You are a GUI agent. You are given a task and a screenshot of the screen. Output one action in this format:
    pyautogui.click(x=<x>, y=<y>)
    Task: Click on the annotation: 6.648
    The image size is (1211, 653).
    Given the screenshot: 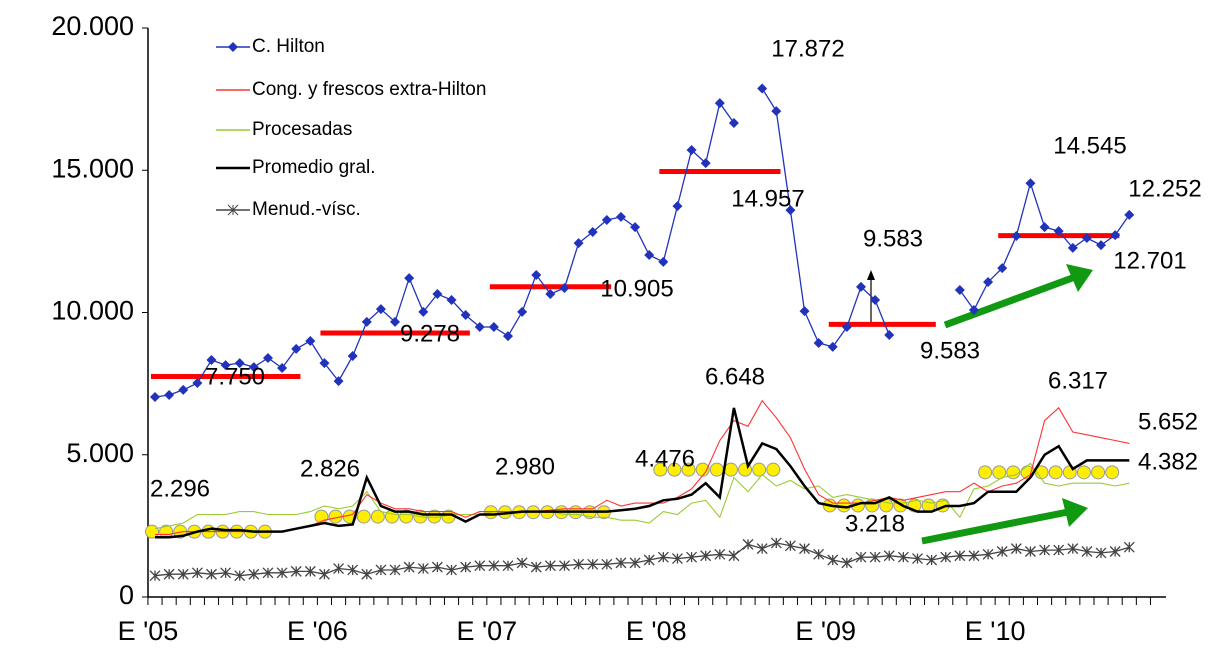 What is the action you would take?
    pyautogui.click(x=735, y=376)
    